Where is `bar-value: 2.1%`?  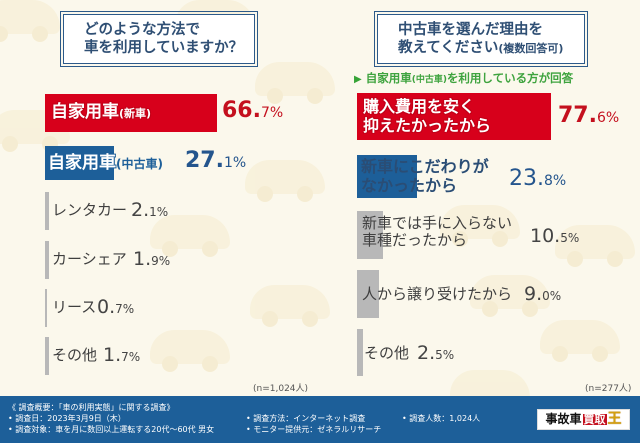
bar-value: 2.1% is located at coordinates (150, 210).